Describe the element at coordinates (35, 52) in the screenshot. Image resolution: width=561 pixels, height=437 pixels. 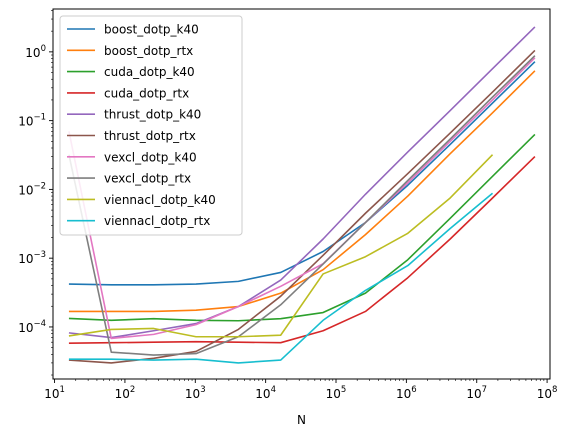
I see `y-tick-label: 10⁰` at that location.